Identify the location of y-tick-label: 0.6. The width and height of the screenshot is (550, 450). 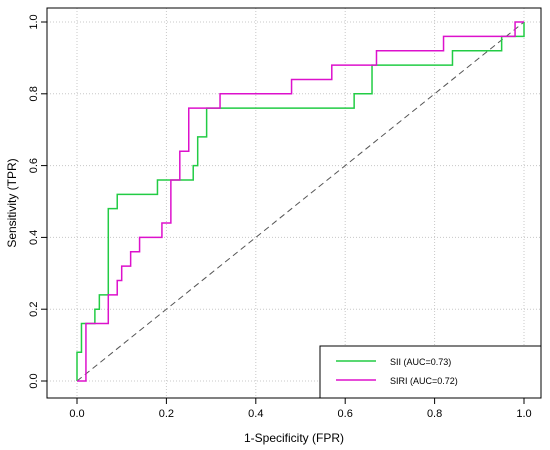
(34, 165).